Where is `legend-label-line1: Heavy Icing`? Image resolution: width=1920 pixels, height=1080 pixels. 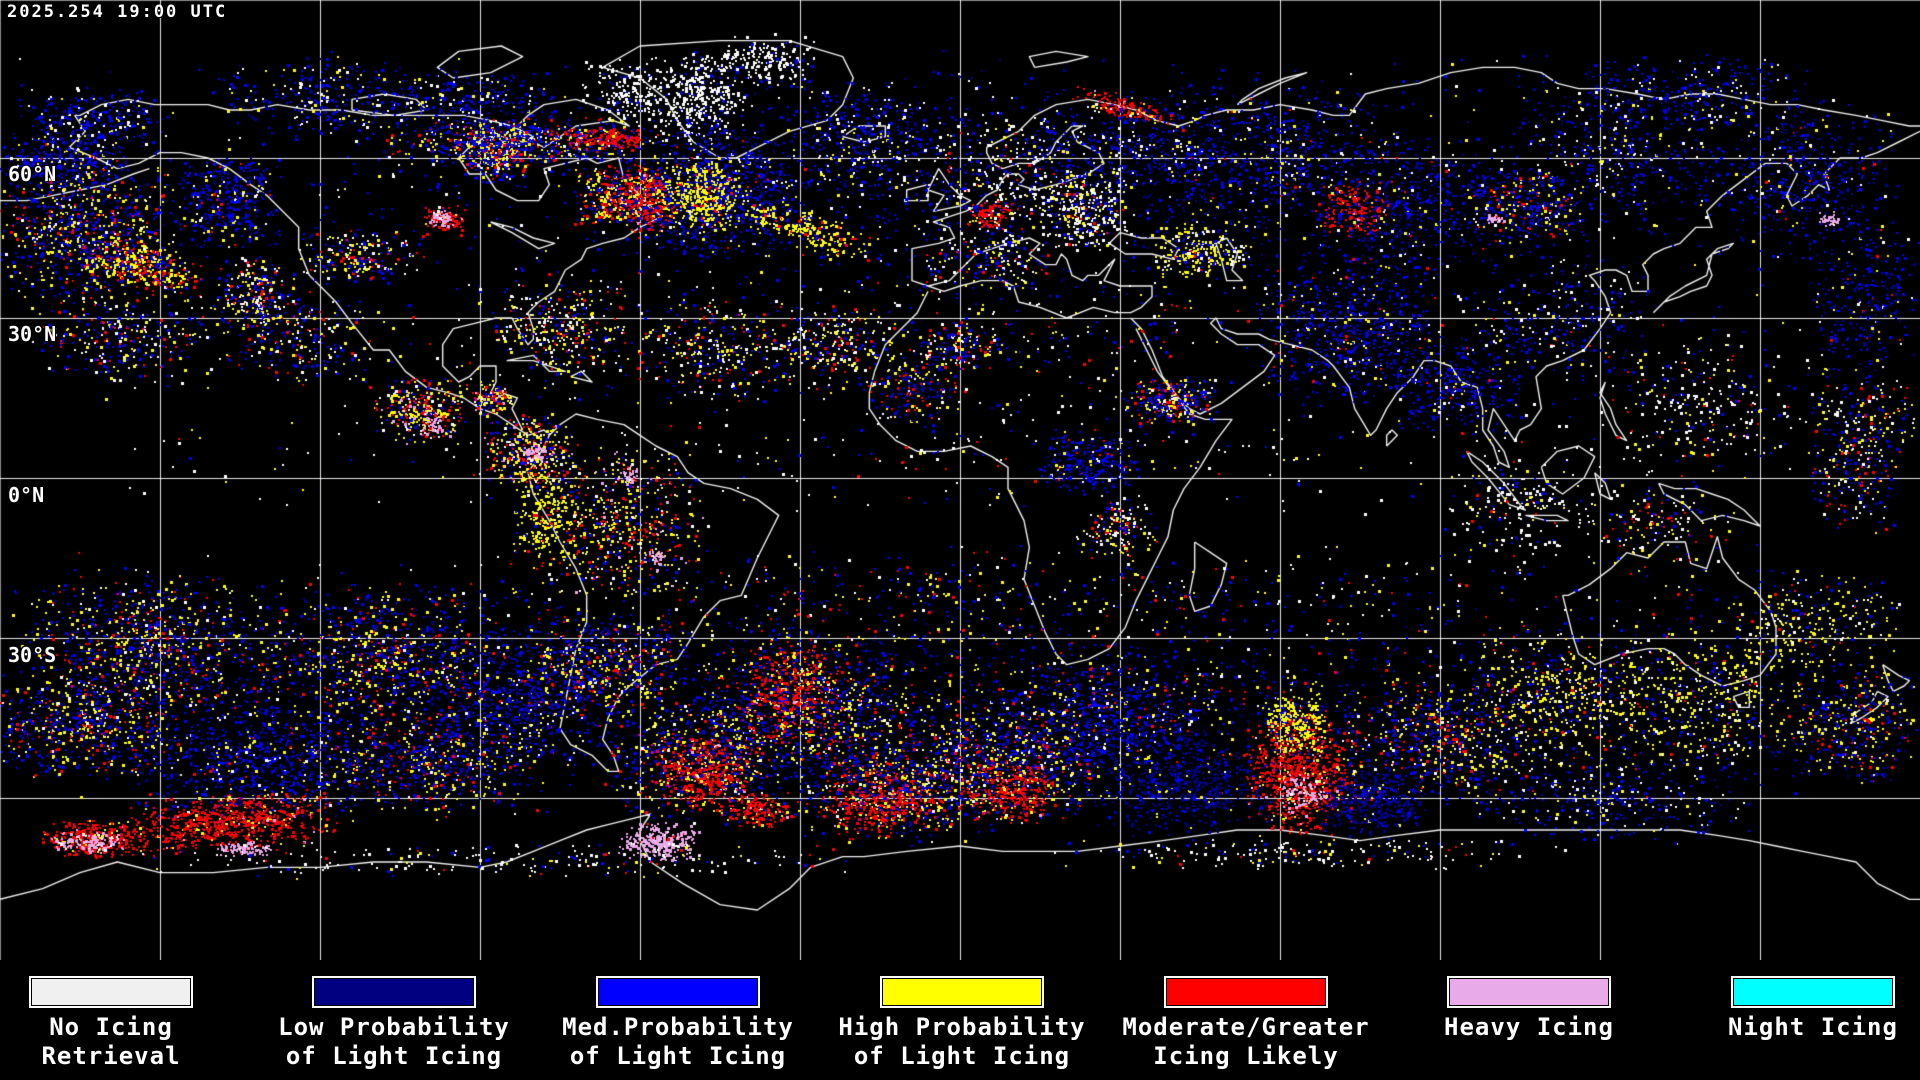
legend-label-line1: Heavy Icing is located at coordinates (1529, 1027).